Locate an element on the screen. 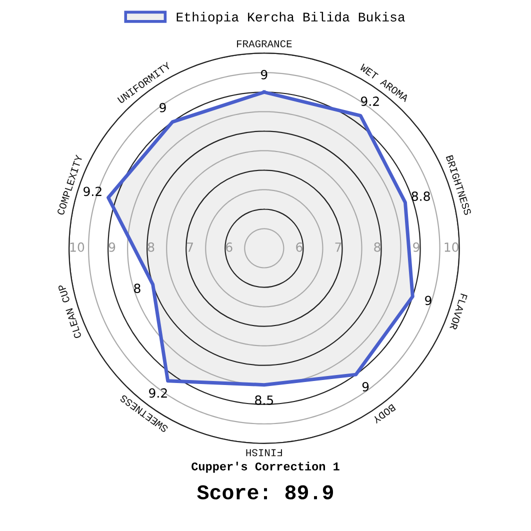  spoke-label: FRAGRANCE is located at coordinates (264, 44).